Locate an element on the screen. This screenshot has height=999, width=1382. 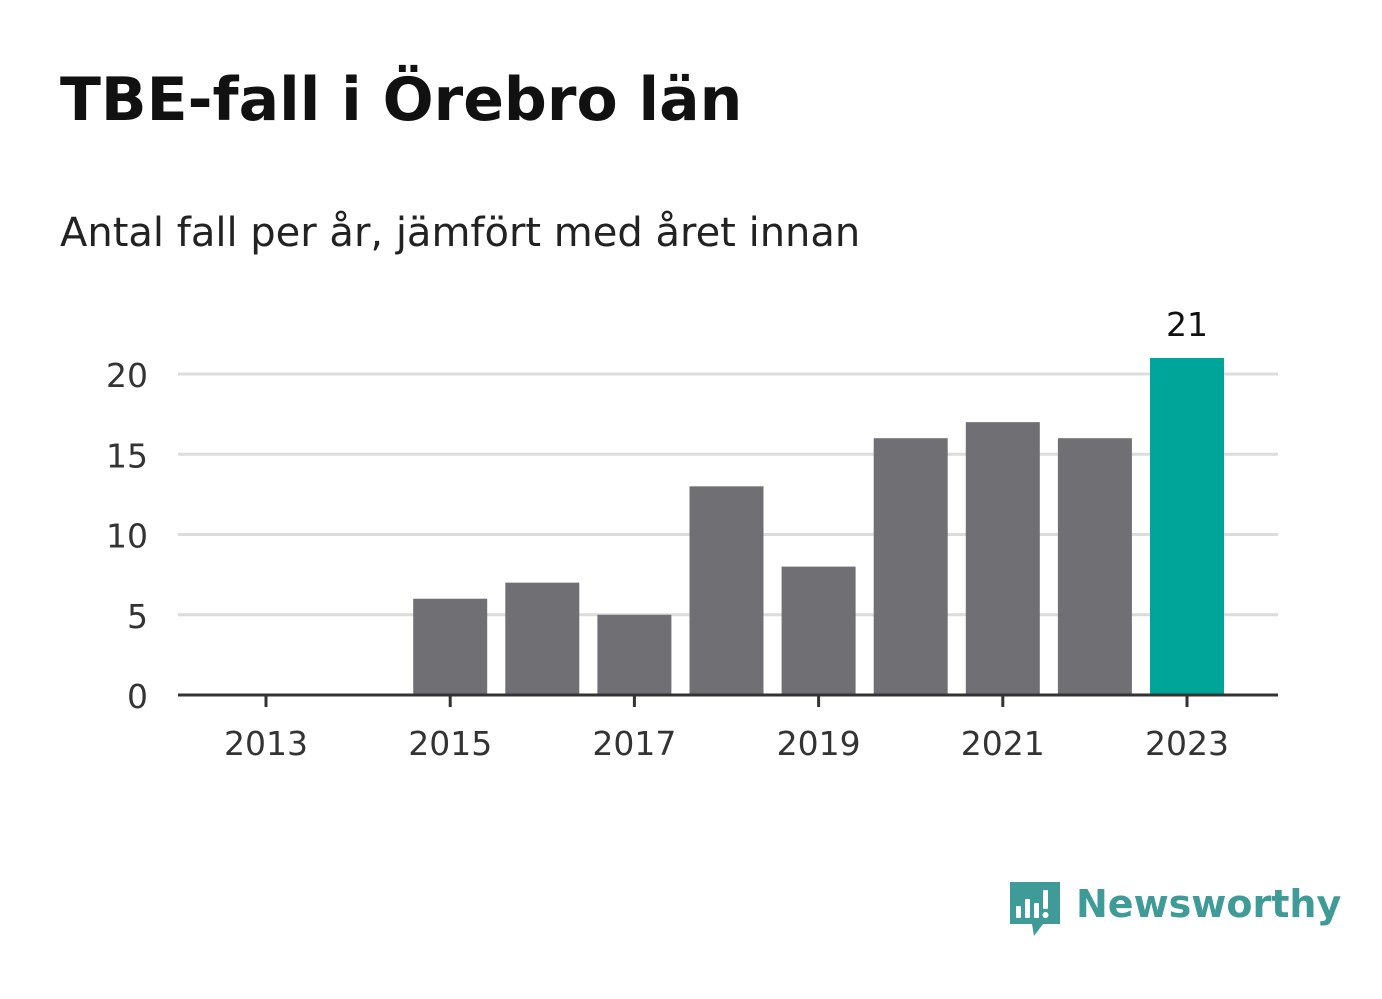
data-label-2023: 21 is located at coordinates (1187, 324).